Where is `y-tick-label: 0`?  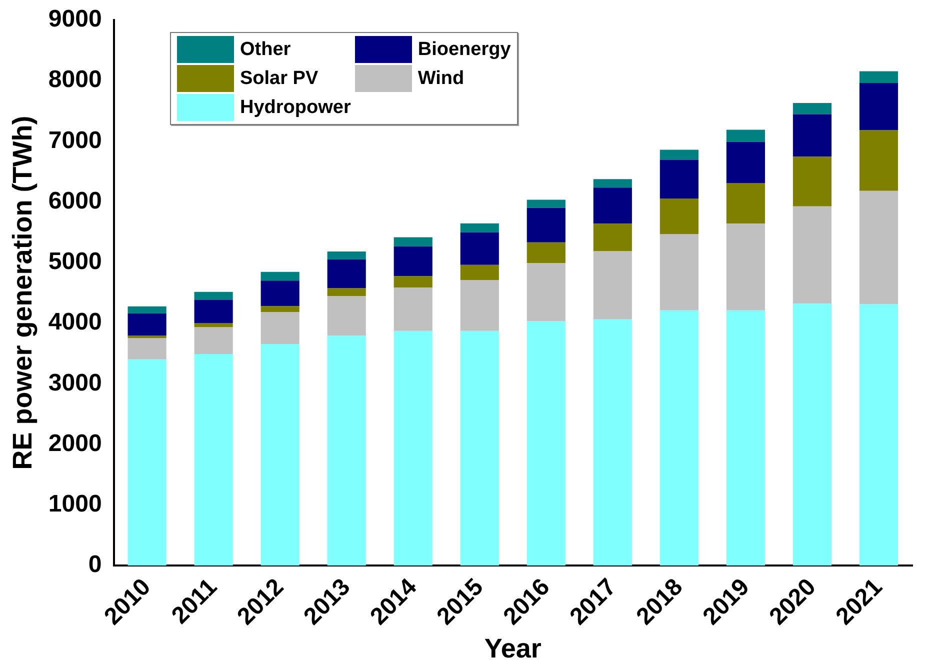
y-tick-label: 0 is located at coordinates (95, 564).